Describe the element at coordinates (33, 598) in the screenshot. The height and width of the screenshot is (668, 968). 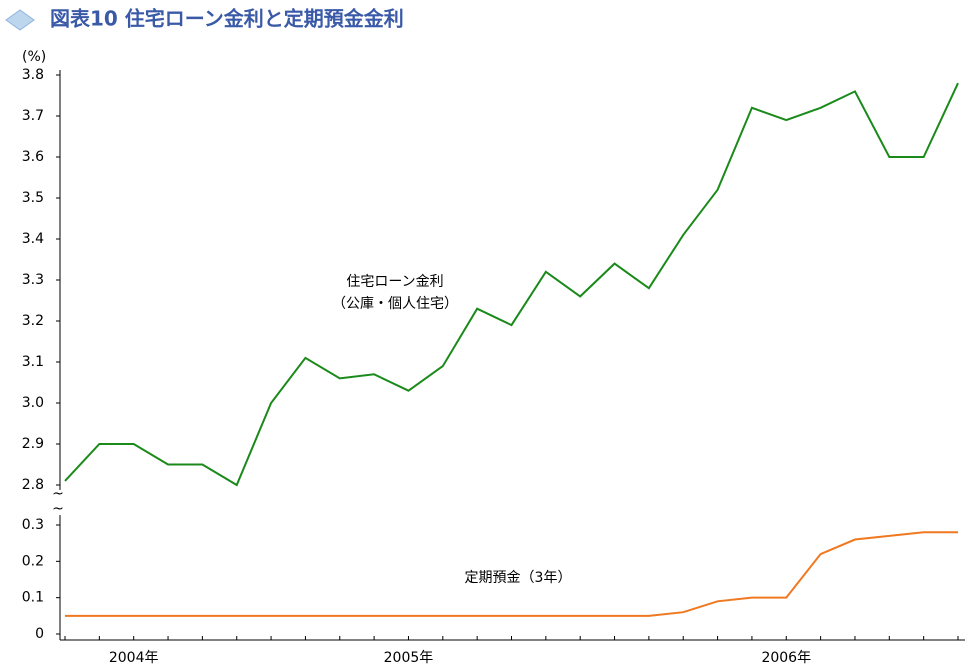
I see `y-tick-label: 0.1` at that location.